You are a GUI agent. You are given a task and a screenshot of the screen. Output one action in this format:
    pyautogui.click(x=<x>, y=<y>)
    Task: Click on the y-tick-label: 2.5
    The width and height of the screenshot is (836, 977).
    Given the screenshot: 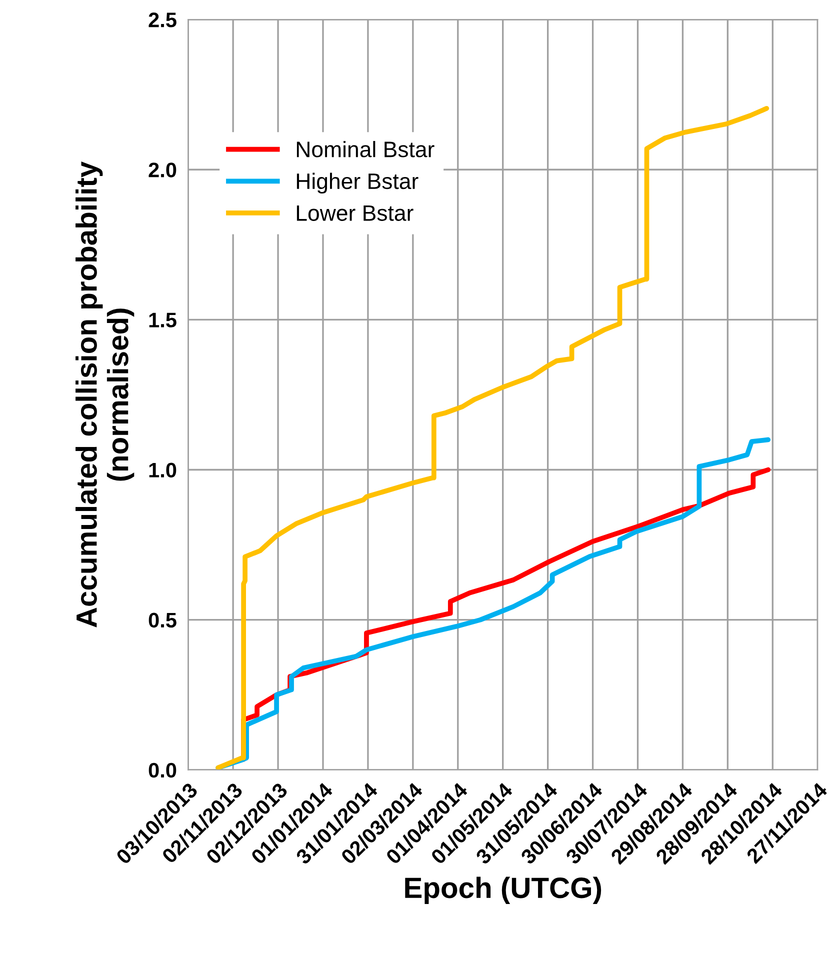 What is the action you would take?
    pyautogui.click(x=162, y=20)
    